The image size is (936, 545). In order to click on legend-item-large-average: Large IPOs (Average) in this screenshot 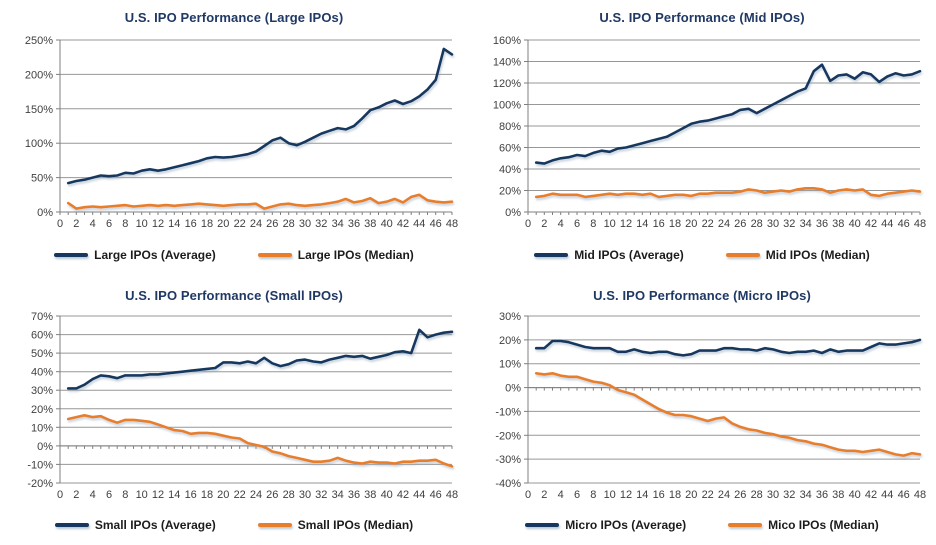, I will do `click(135, 255)`.